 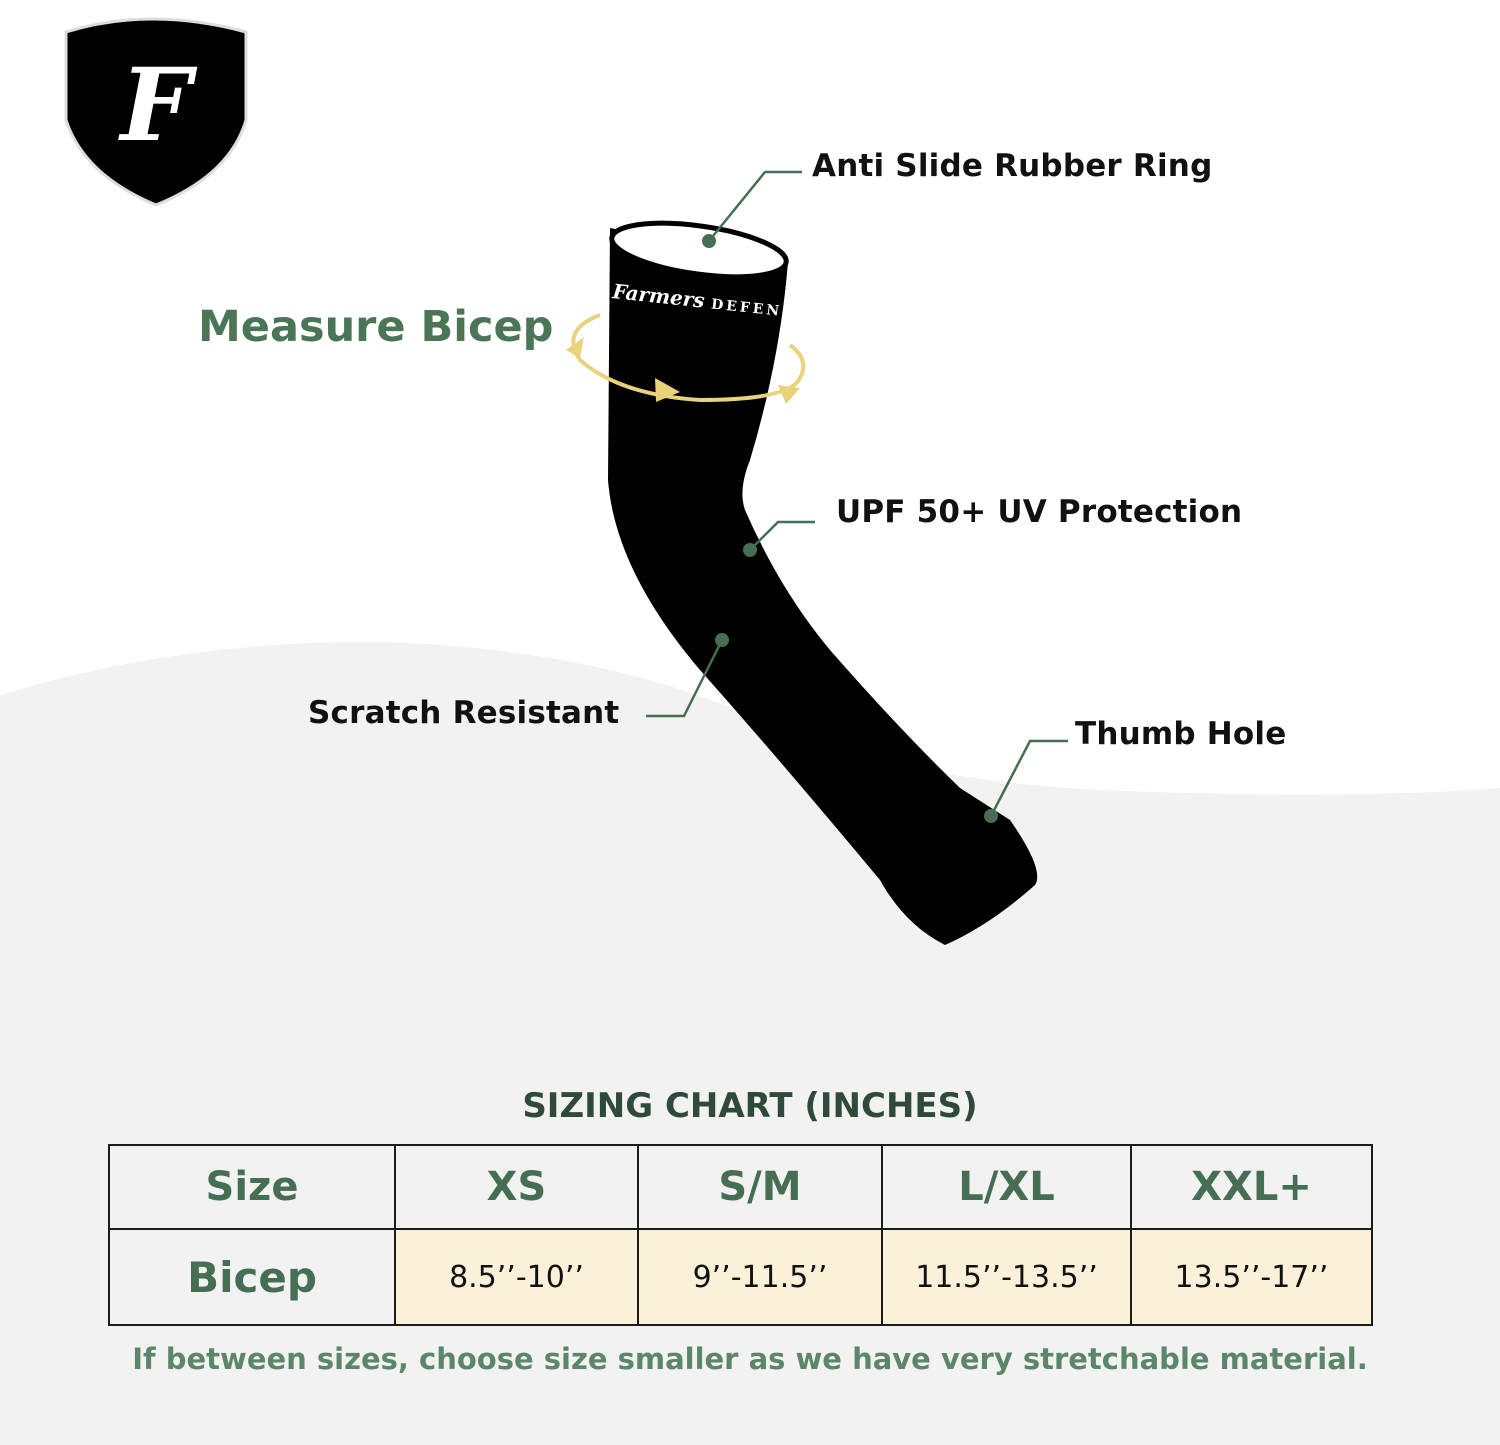 What do you see at coordinates (686, 358) in the screenshot?
I see `measure-arrow-icon` at bounding box center [686, 358].